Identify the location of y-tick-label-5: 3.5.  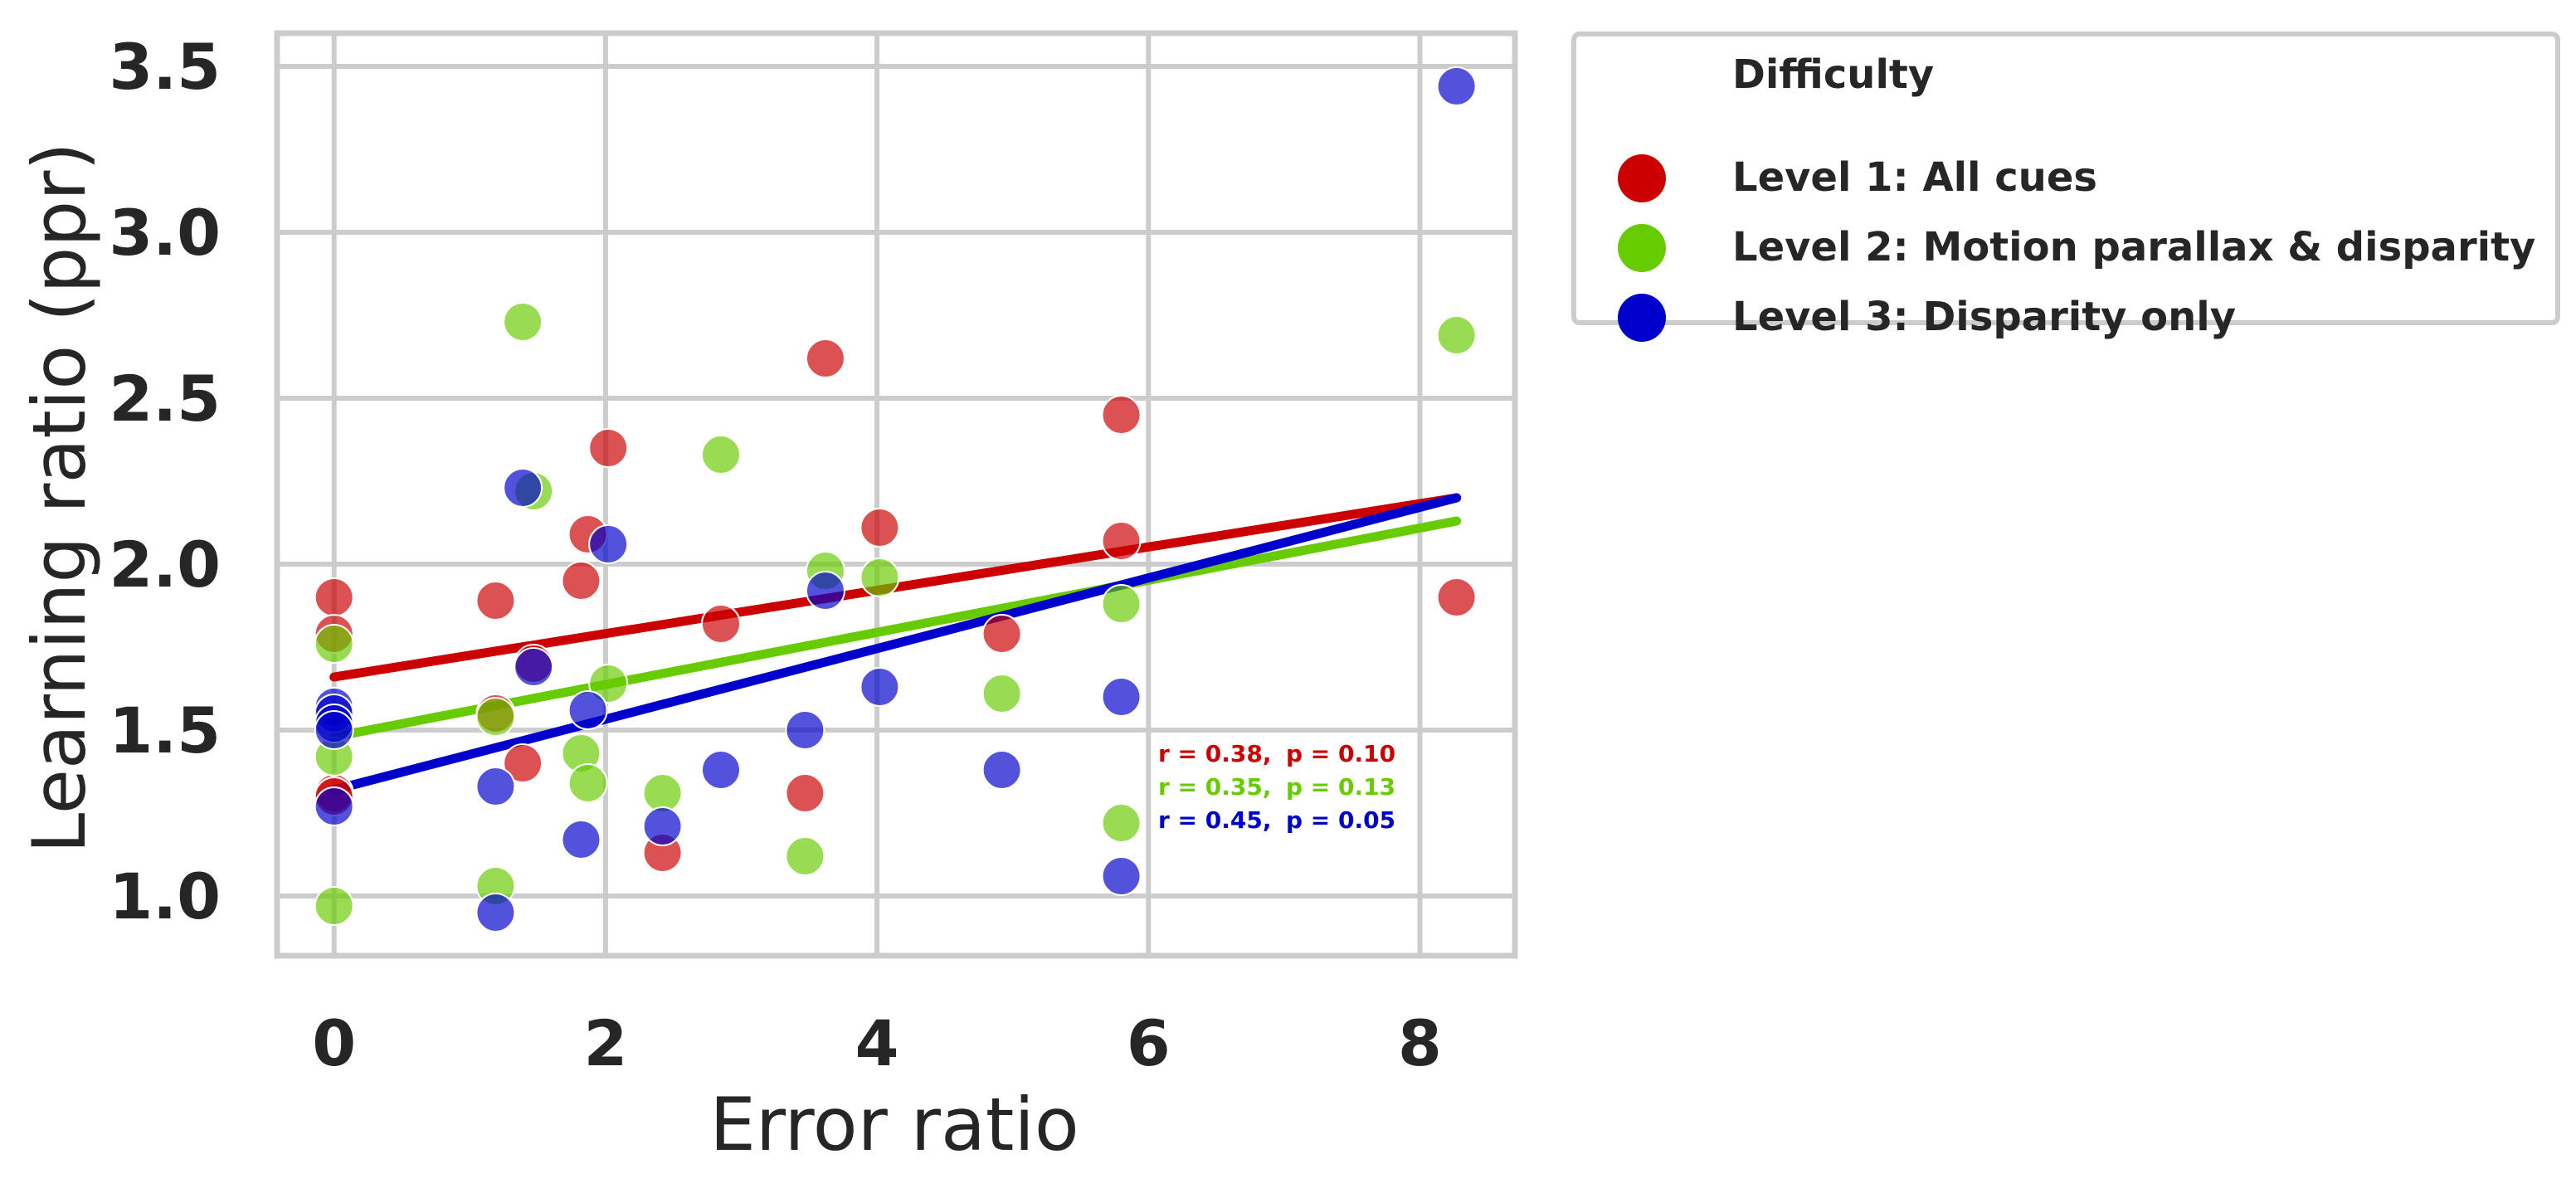
(165, 67).